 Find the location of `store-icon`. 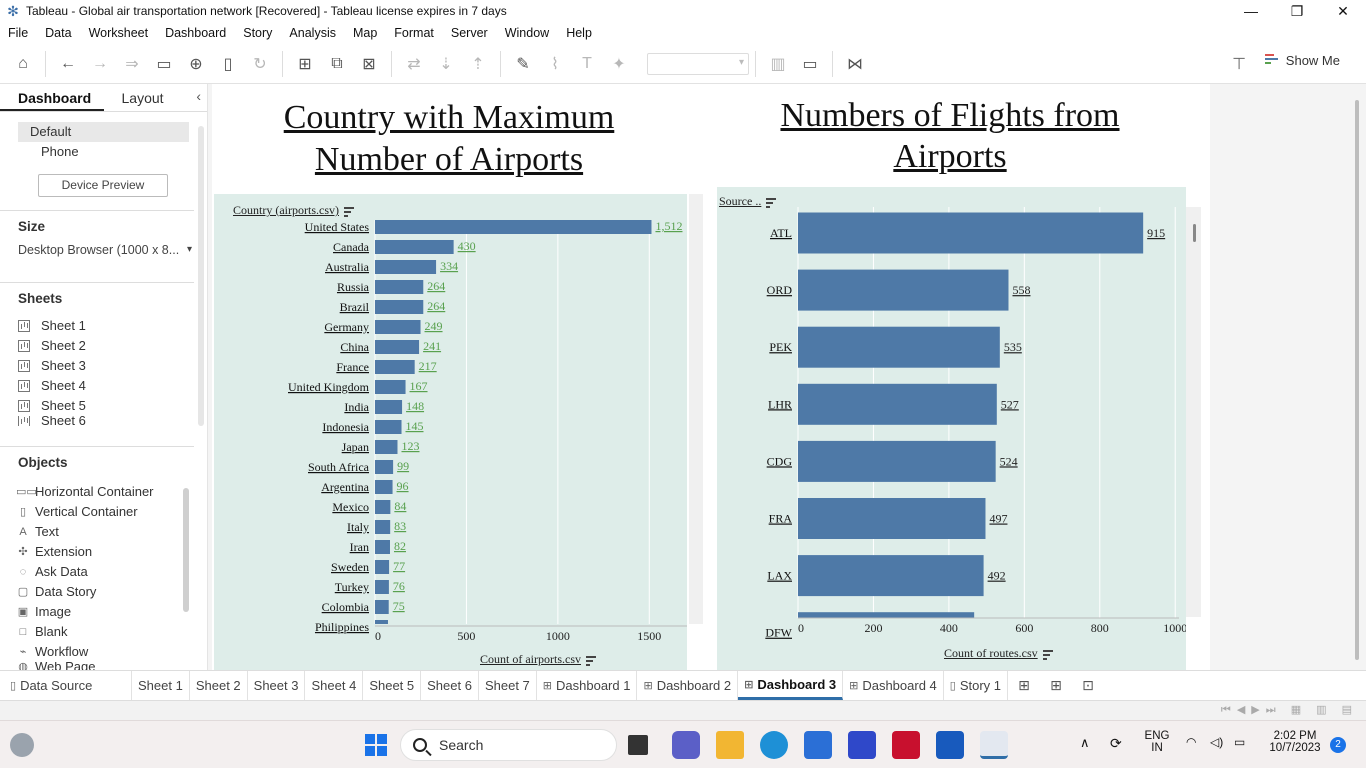

store-icon is located at coordinates (818, 745).